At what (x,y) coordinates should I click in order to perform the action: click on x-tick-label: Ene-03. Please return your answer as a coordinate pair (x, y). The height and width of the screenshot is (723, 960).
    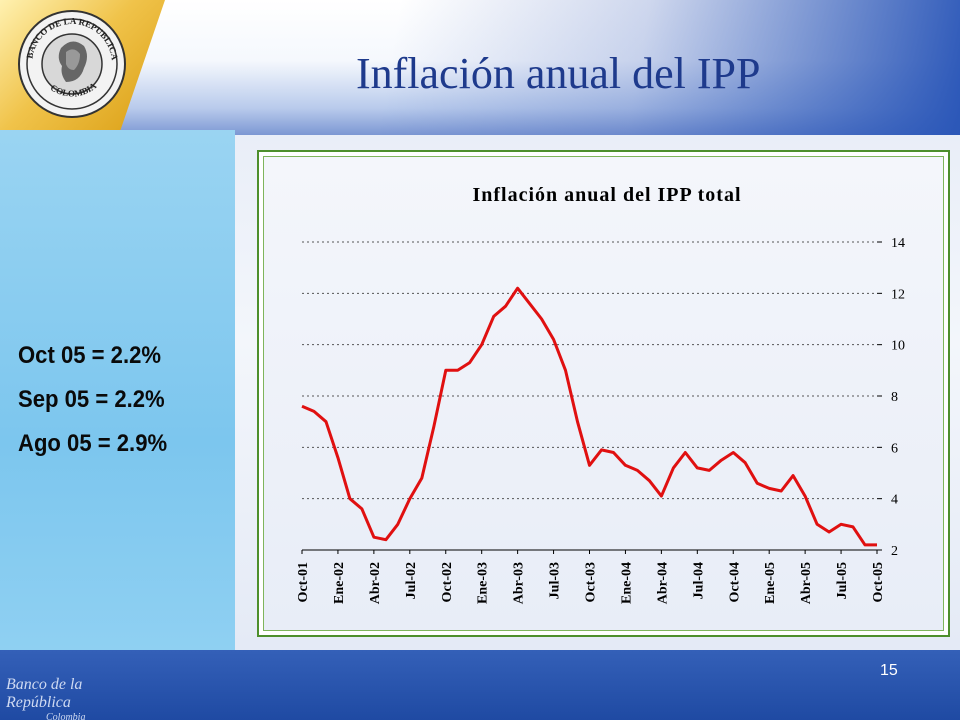
    Looking at the image, I should click on (483, 583).